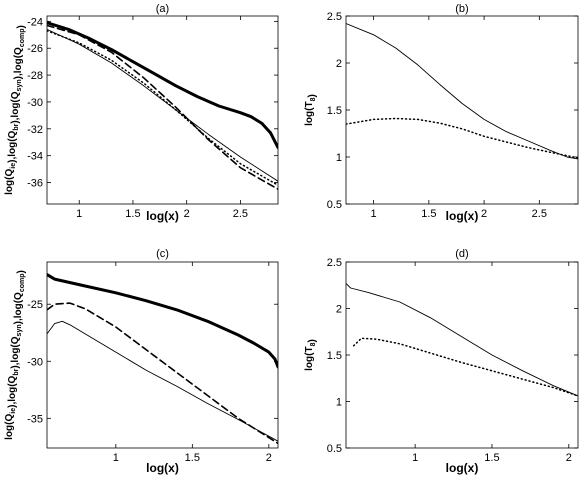 The height and width of the screenshot is (479, 581). What do you see at coordinates (240, 214) in the screenshot?
I see `x-tick-label-a: 2.5` at bounding box center [240, 214].